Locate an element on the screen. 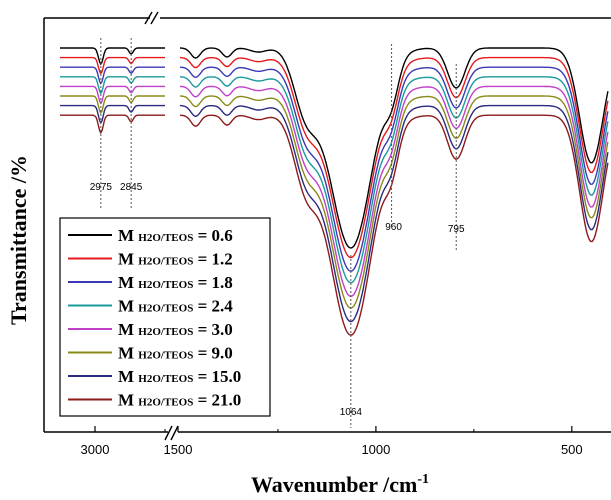  series-line-15.0-high is located at coordinates (112, 114).